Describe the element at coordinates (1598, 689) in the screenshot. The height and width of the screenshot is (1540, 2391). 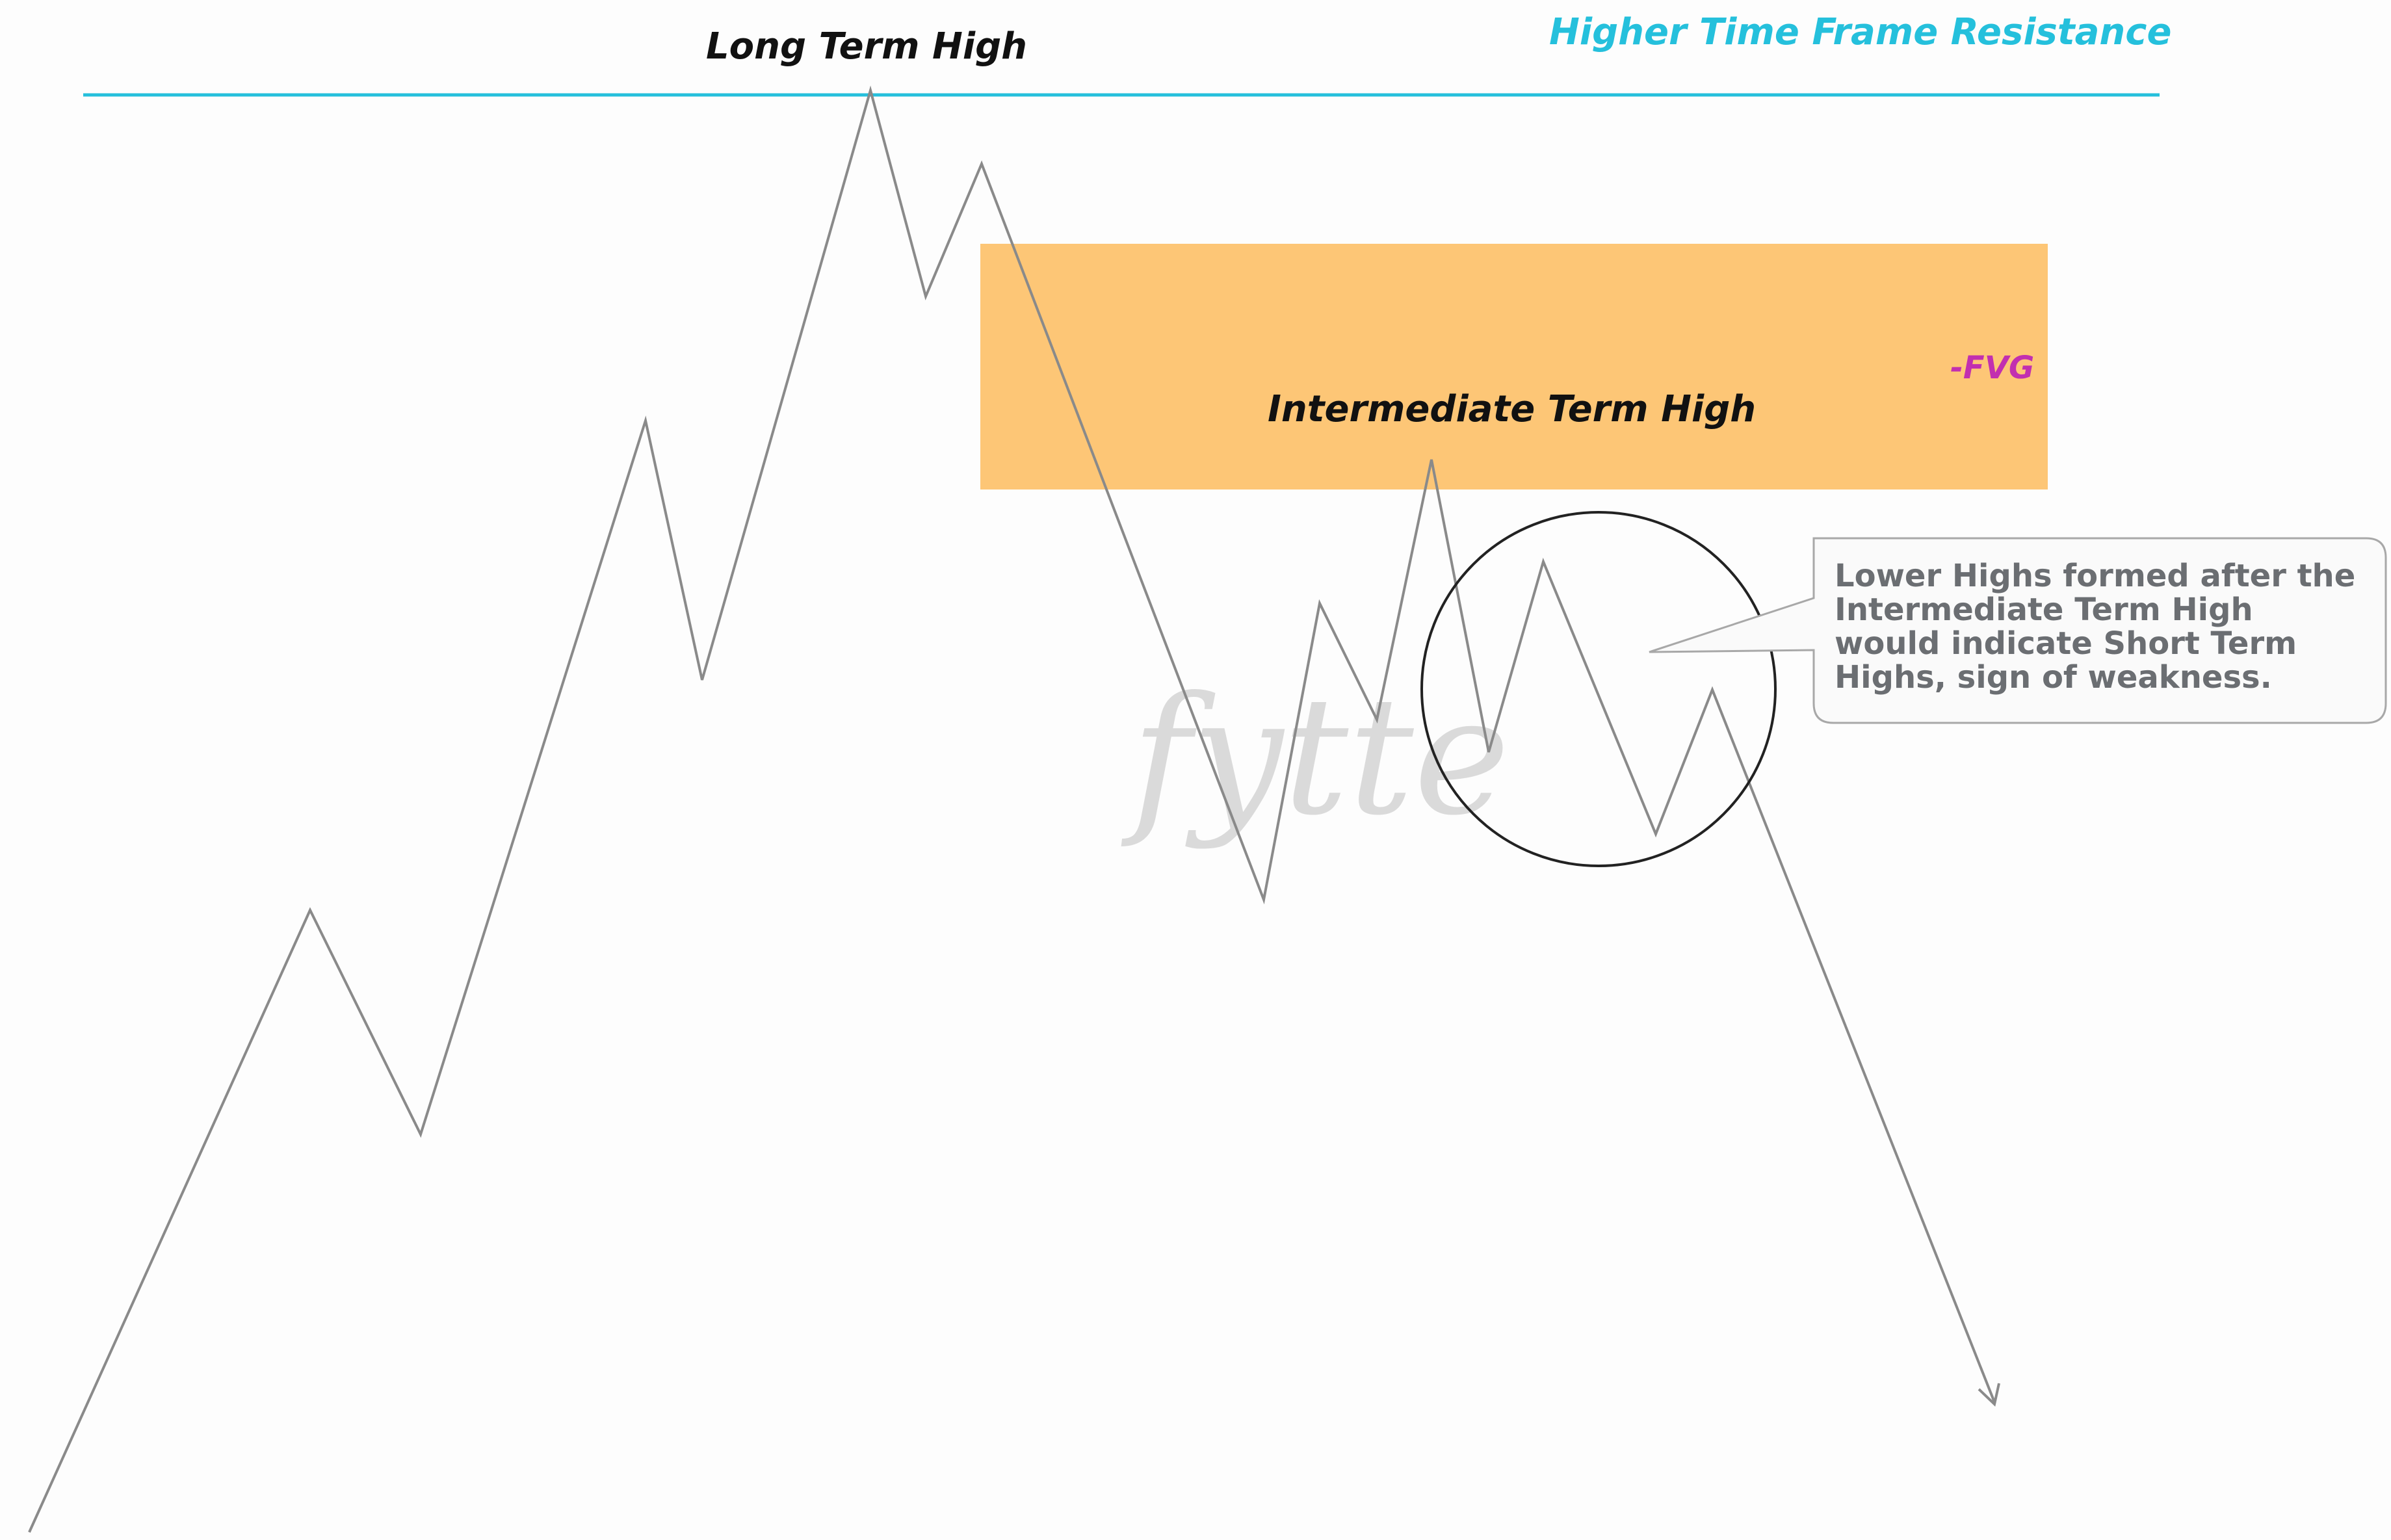
I see `lower-highs-circle` at that location.